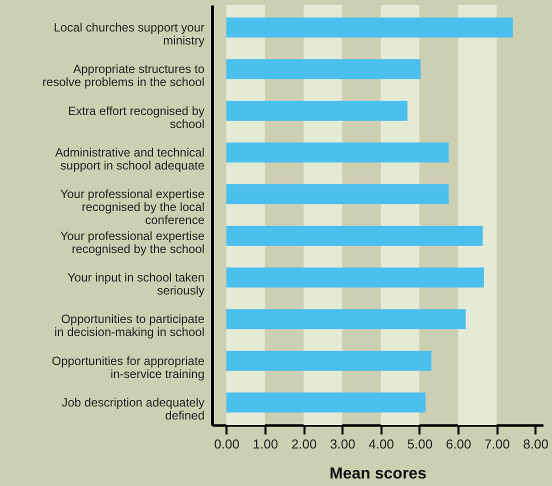 Image resolution: width=552 pixels, height=486 pixels. I want to click on x-tick-label: 5.00, so click(420, 444).